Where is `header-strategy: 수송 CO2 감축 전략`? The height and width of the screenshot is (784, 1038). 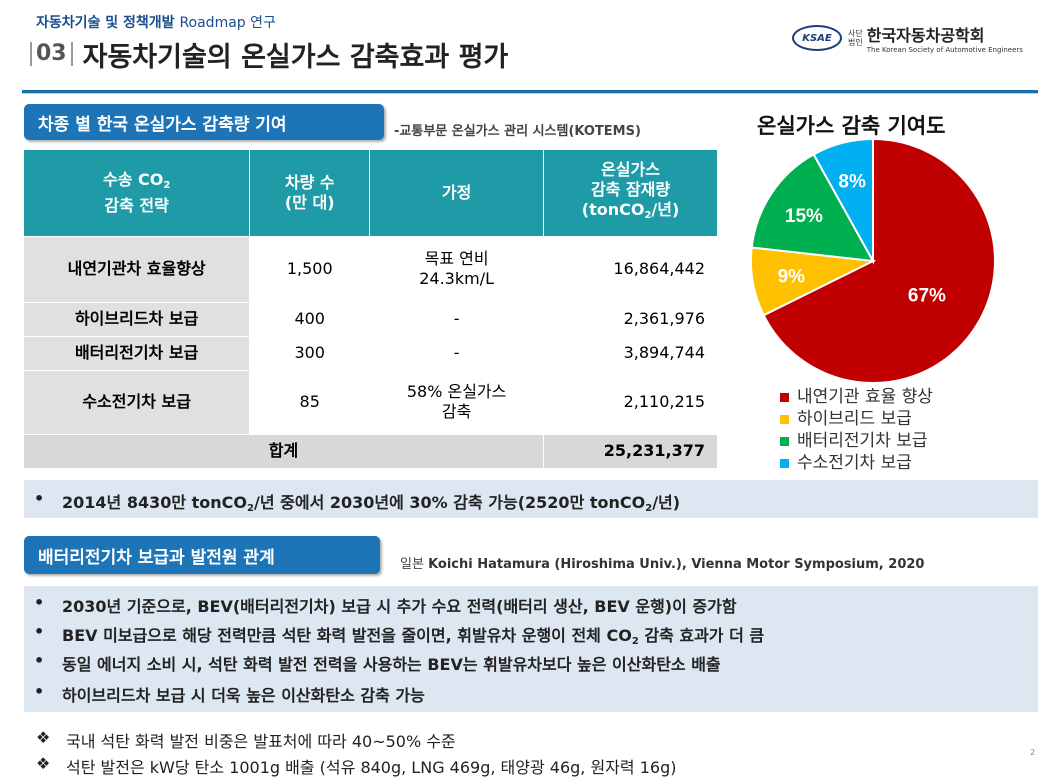 header-strategy: 수송 CO2 감축 전략 is located at coordinates (137, 193).